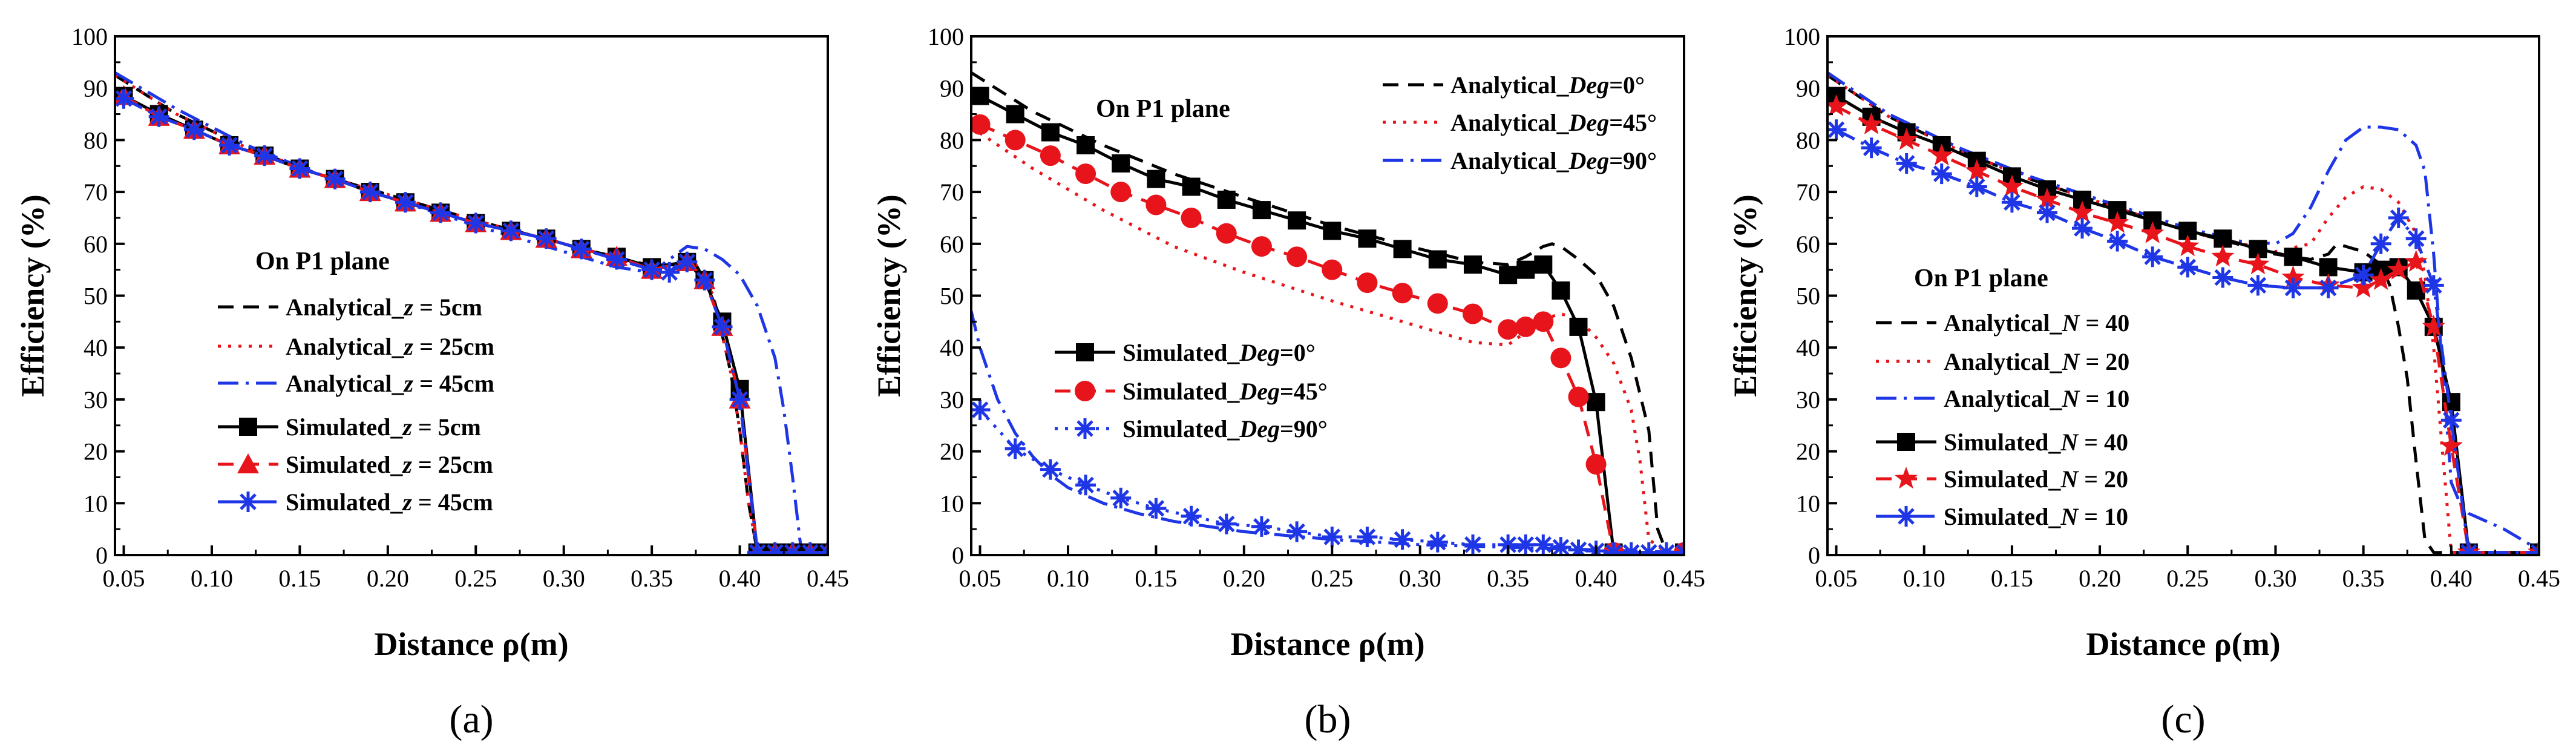 The image size is (2576, 753). Describe the element at coordinates (946, 36) in the screenshot. I see `y-tick-label: 100` at that location.